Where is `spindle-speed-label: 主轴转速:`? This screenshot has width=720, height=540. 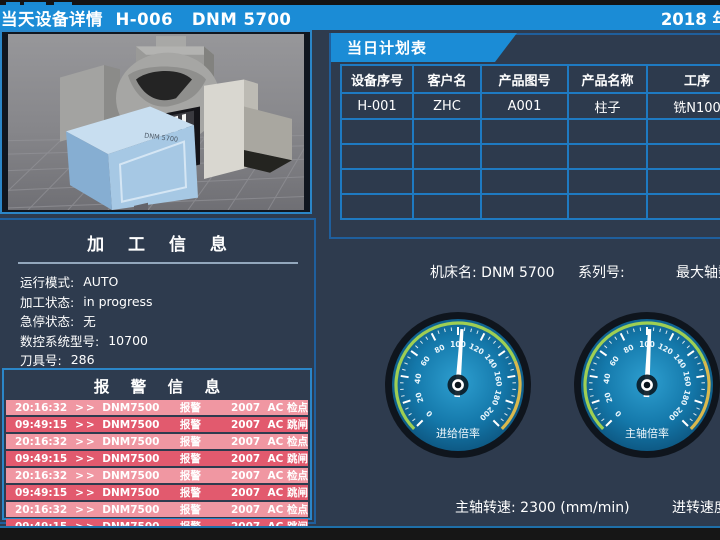
spindle-speed-label: 主轴转速: is located at coordinates (485, 508).